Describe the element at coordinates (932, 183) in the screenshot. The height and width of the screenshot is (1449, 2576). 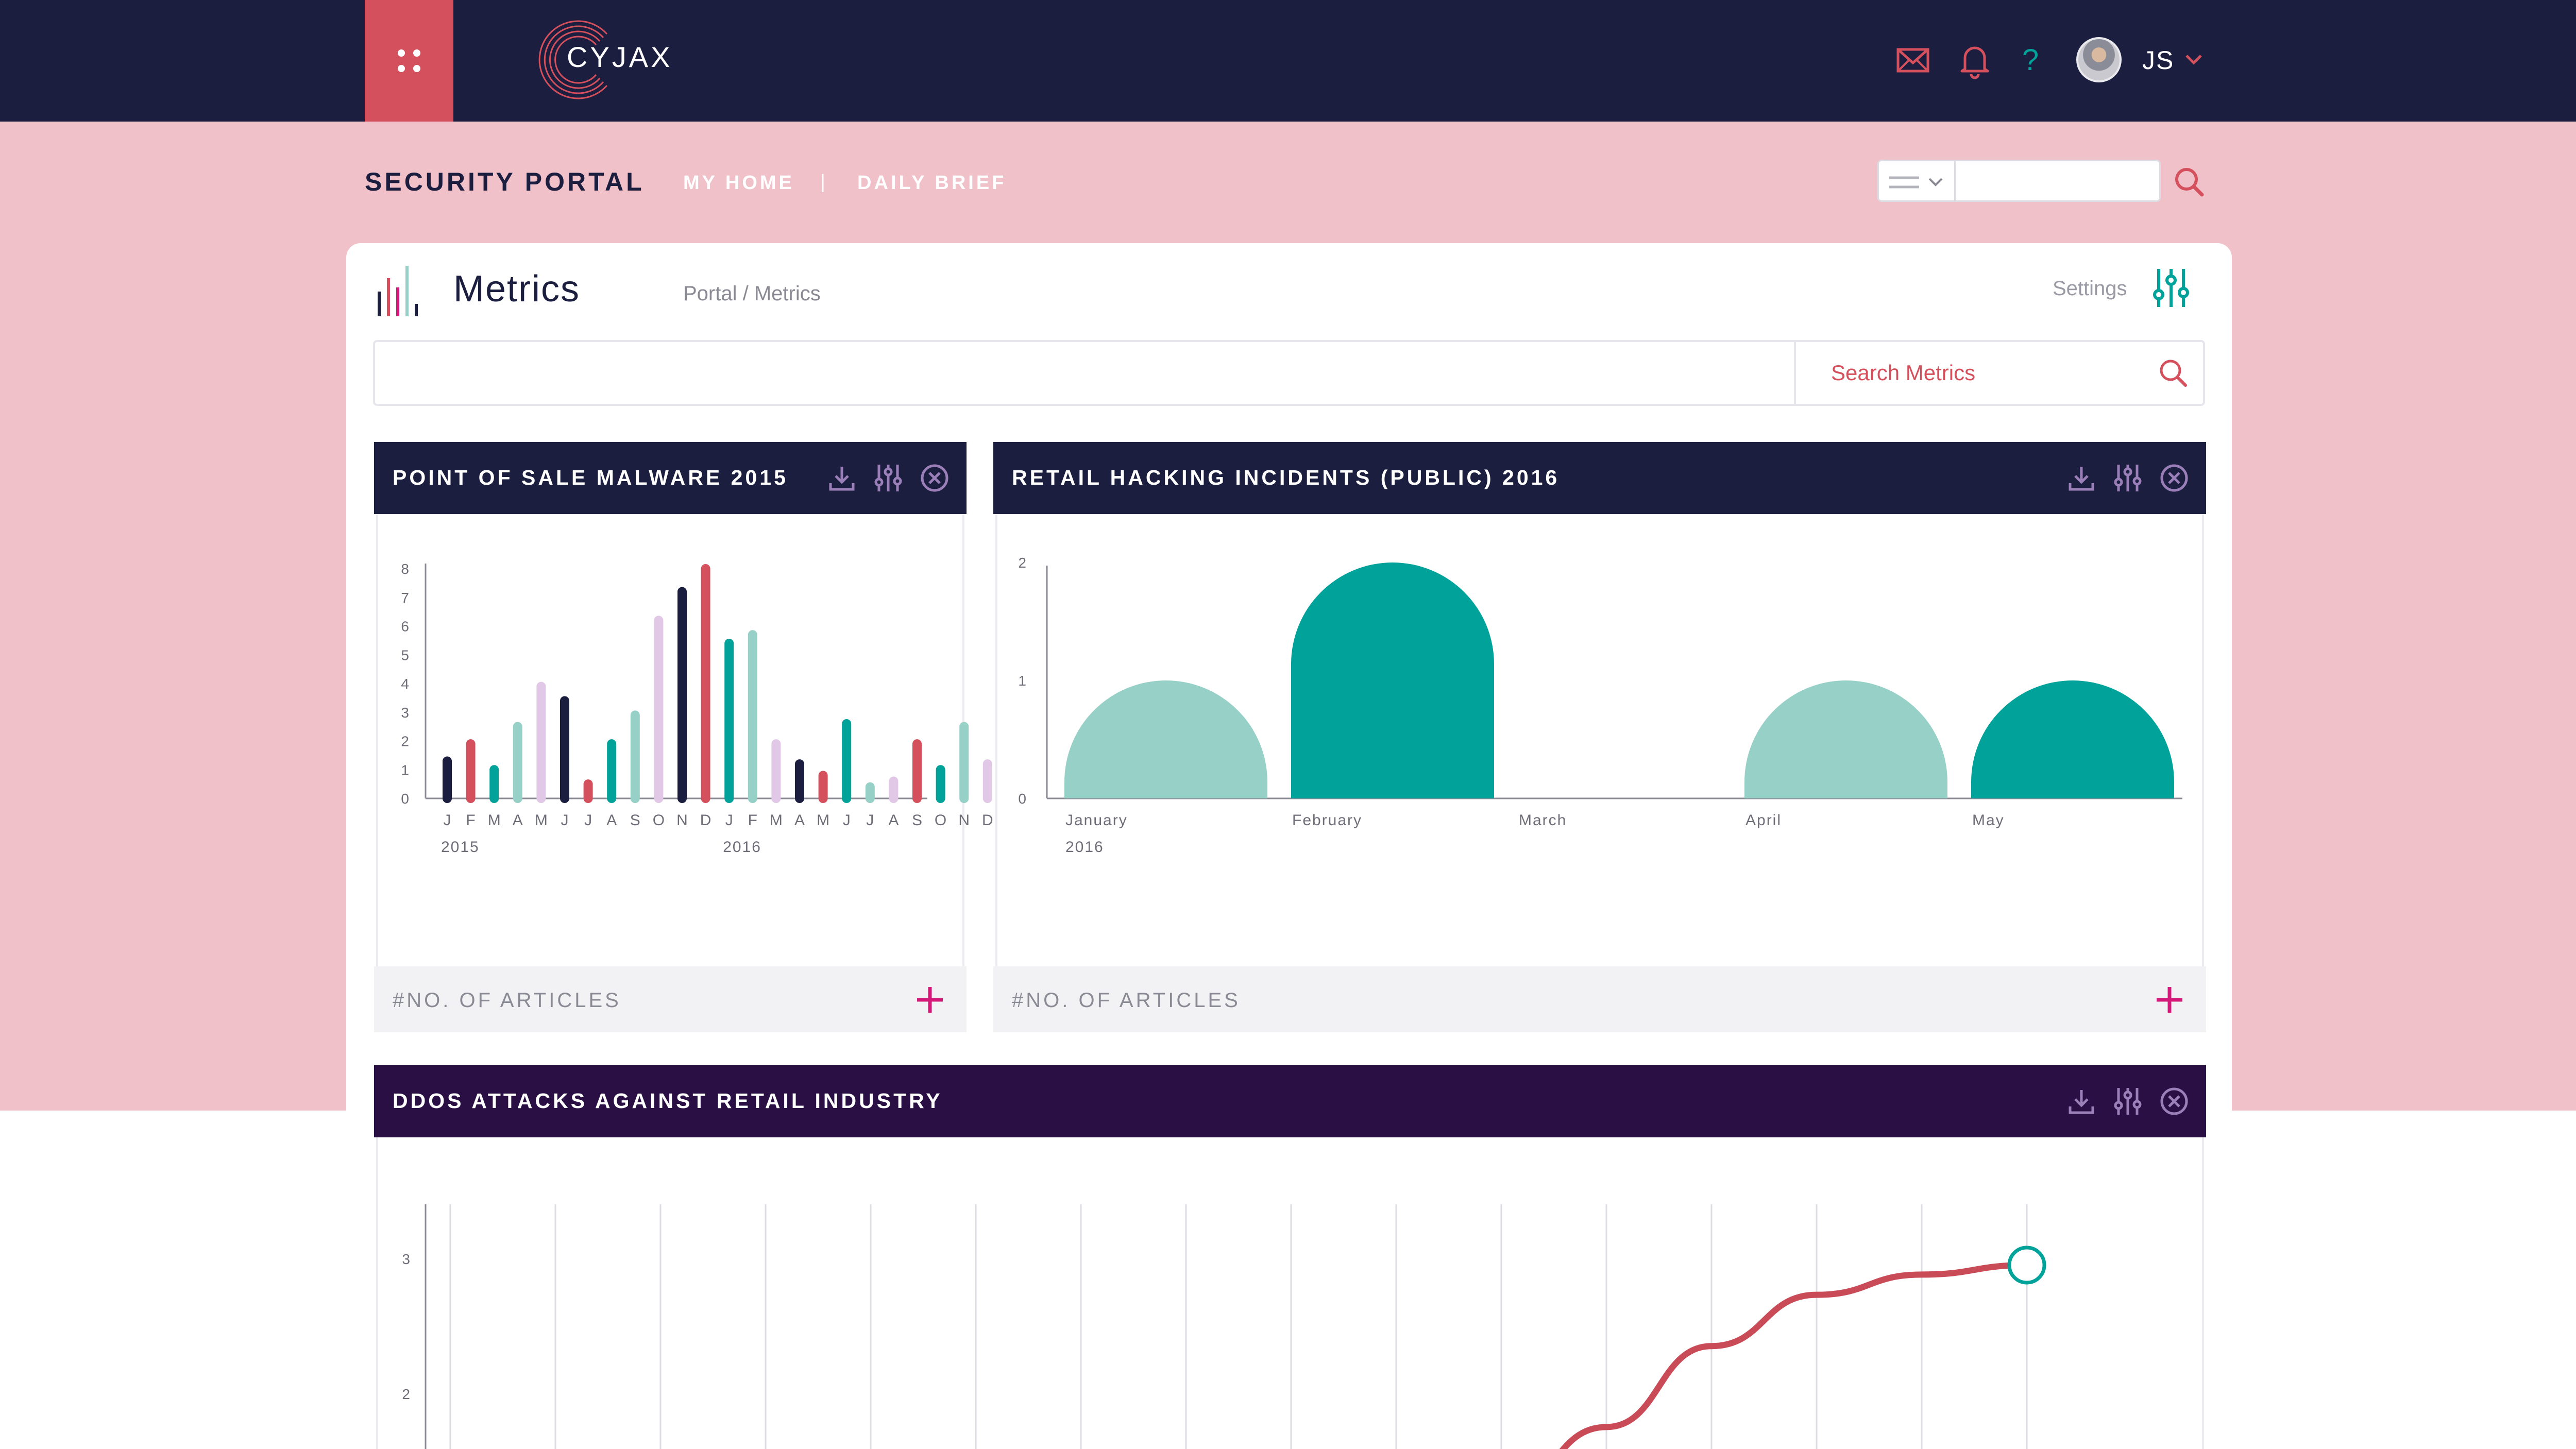
I see `nav-daily-brief: DAILY BRIEF` at that location.